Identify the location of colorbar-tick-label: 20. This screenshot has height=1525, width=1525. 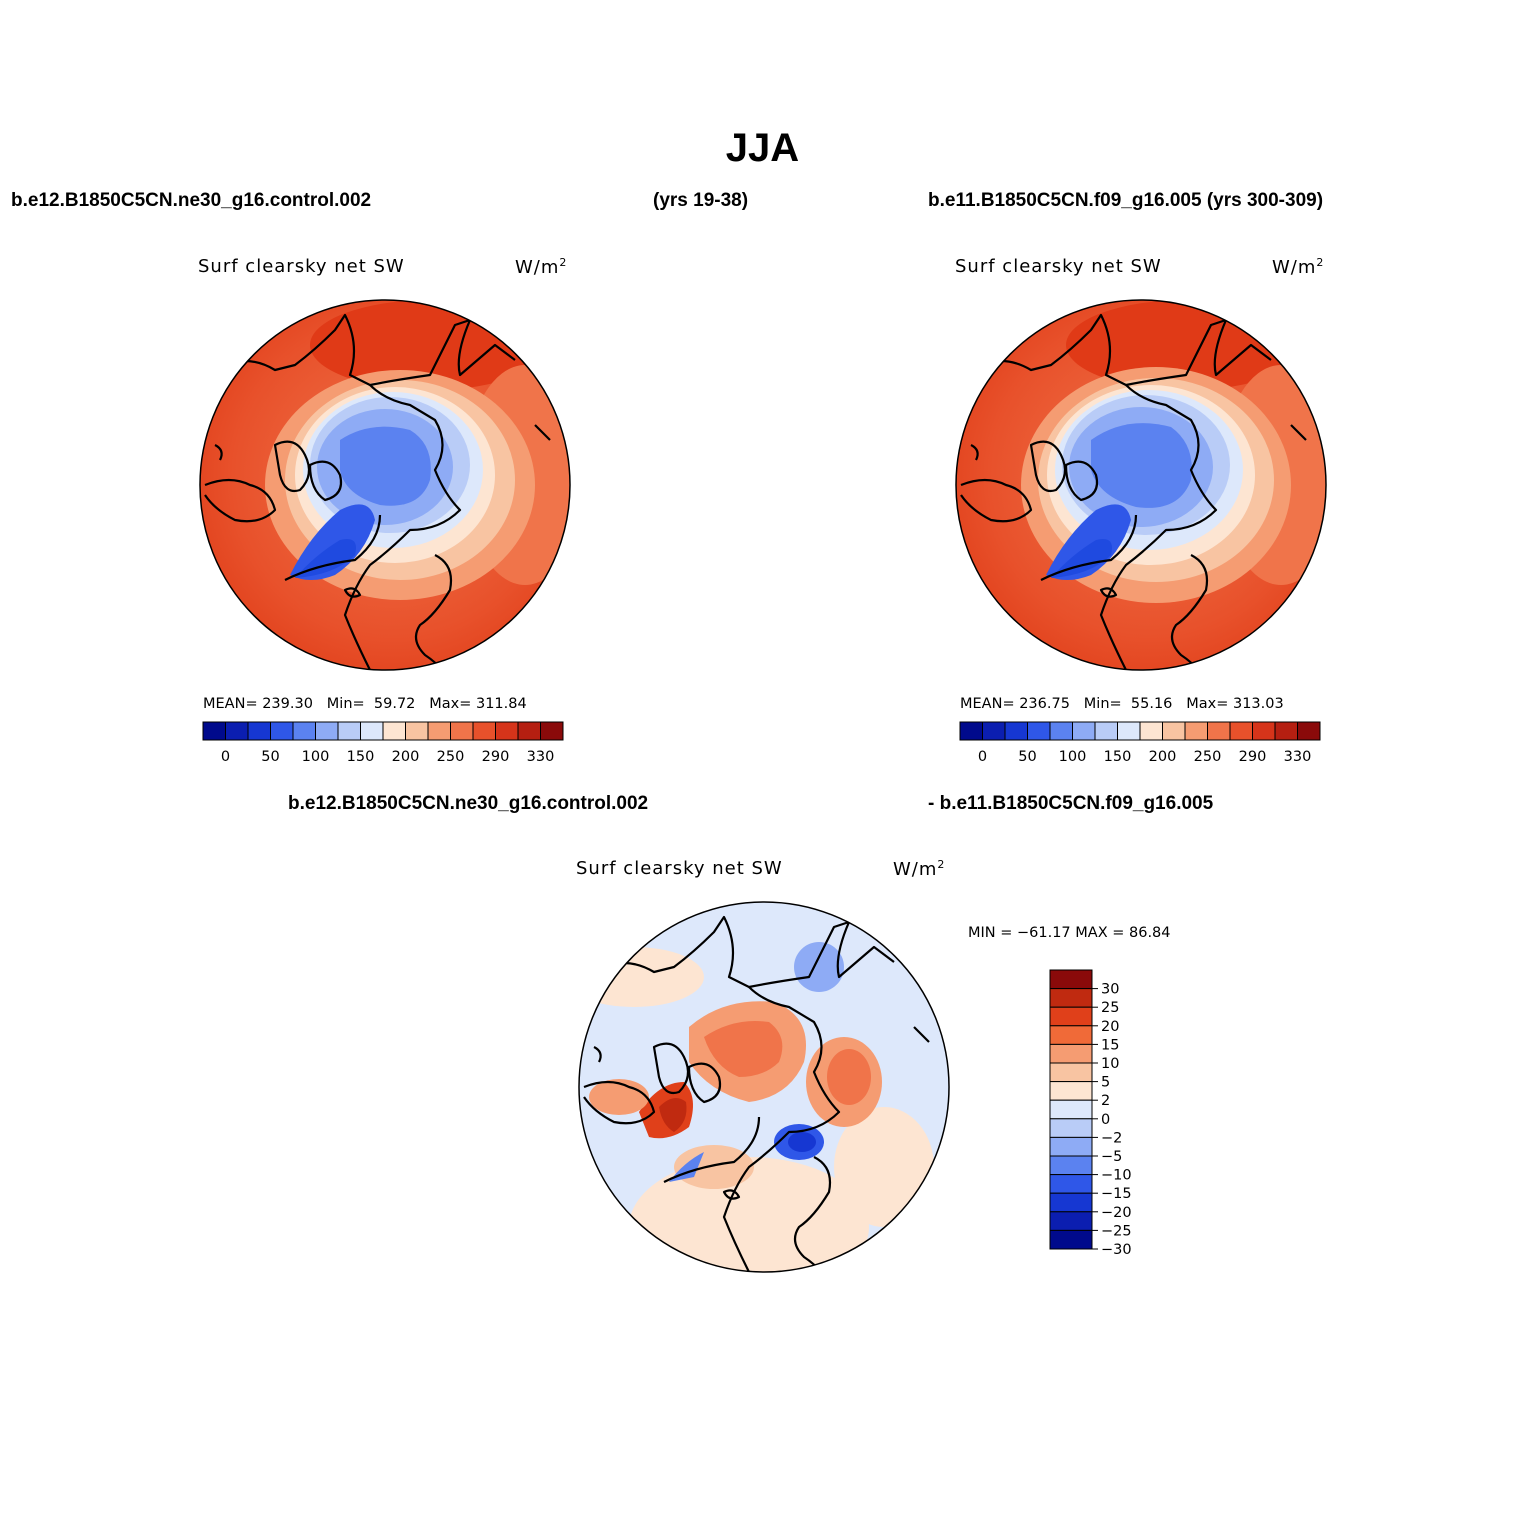
(1110, 1027).